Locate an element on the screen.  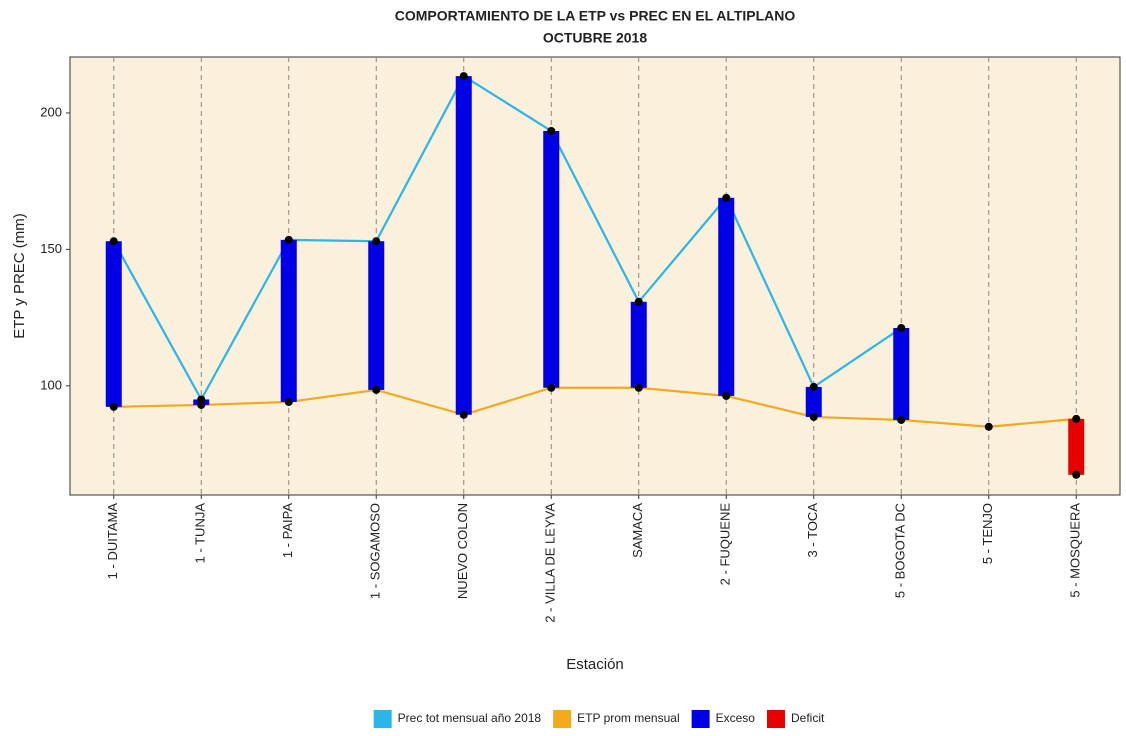
x-tick-label: 1 - TUNJA is located at coordinates (200, 533).